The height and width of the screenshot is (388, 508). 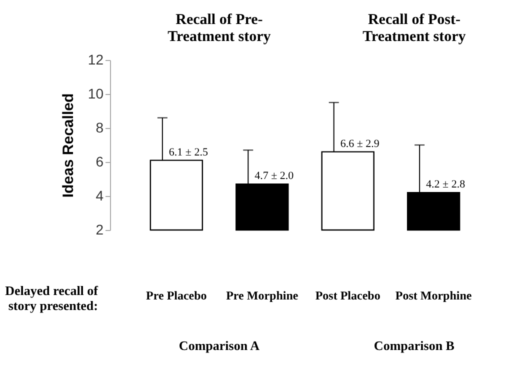 What do you see at coordinates (100, 196) in the screenshot?
I see `y-tick-label: 4` at bounding box center [100, 196].